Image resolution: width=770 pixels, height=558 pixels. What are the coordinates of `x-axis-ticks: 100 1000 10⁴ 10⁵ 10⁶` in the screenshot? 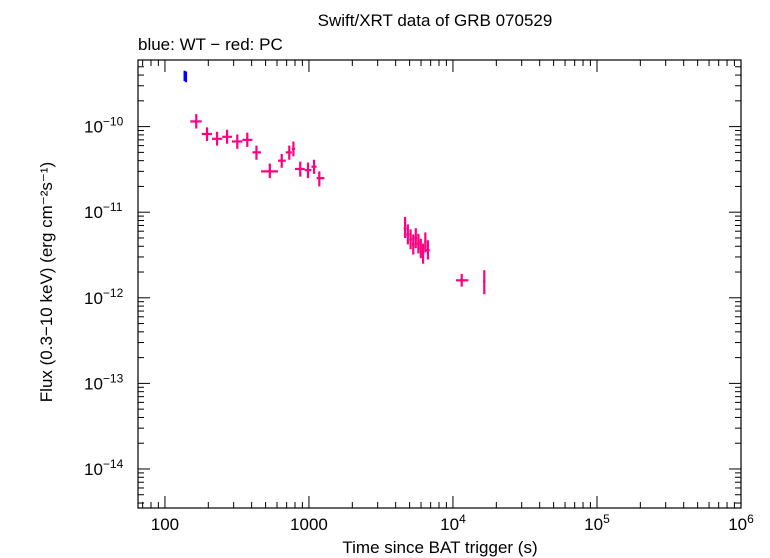 It's located at (452, 523).